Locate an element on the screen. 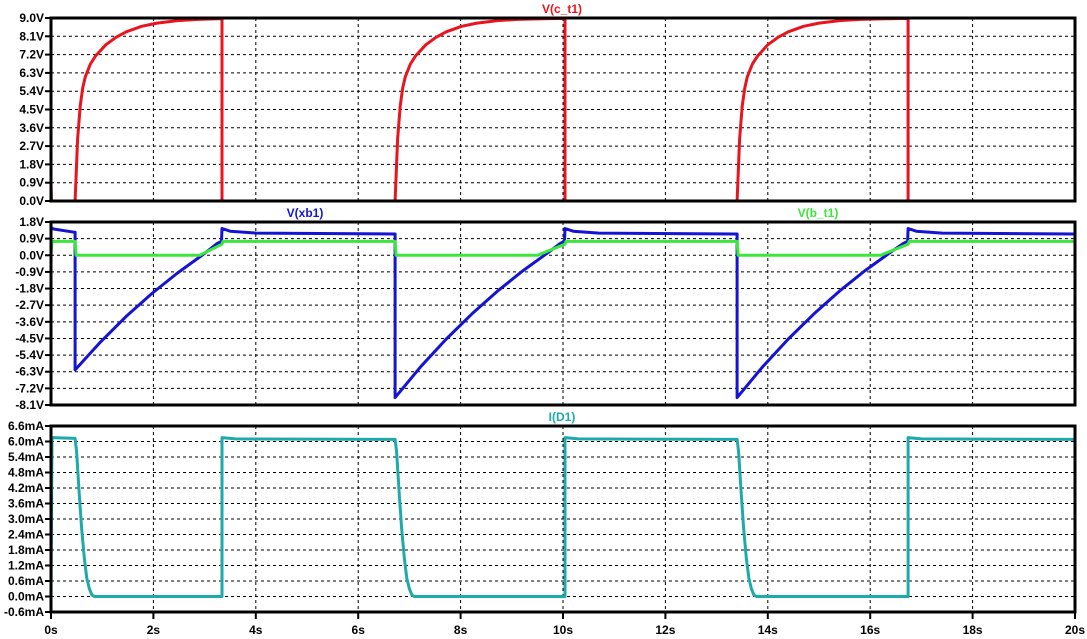  trace-title: V(b_t1) is located at coordinates (818, 213).